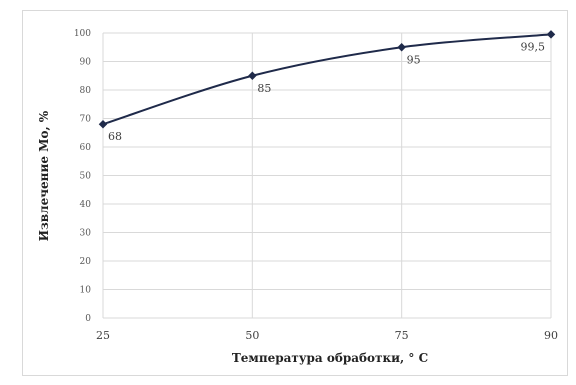  What do you see at coordinates (115, 136) in the screenshot?
I see `data-label: 68` at bounding box center [115, 136].